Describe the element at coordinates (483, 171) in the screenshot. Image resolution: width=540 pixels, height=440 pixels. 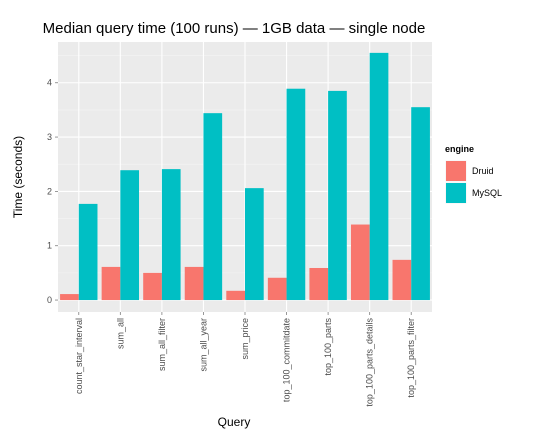
I see `legend-label-druid: Druid` at that location.